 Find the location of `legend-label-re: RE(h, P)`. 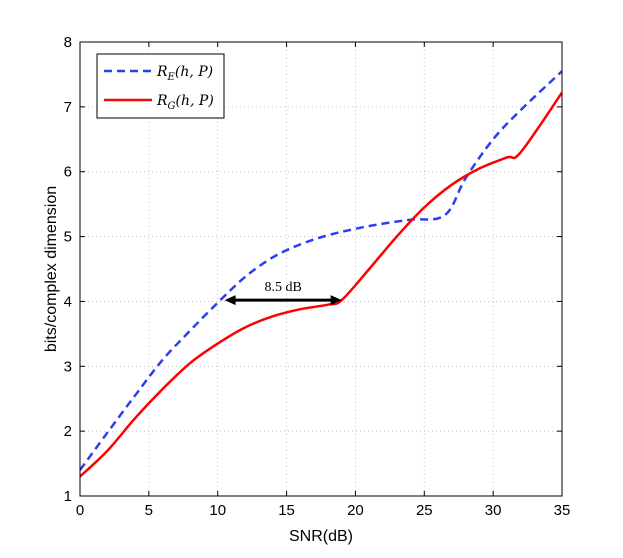

legend-label-re: RE(h, P) is located at coordinates (184, 73).